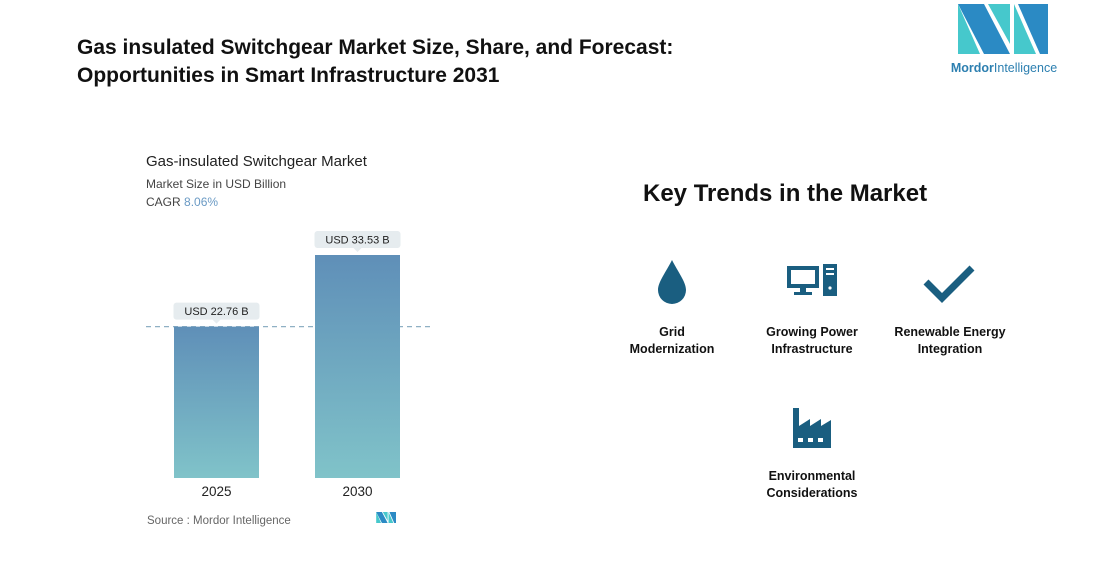 The width and height of the screenshot is (1098, 570). I want to click on data-label: USD 22.76 B, so click(216, 312).